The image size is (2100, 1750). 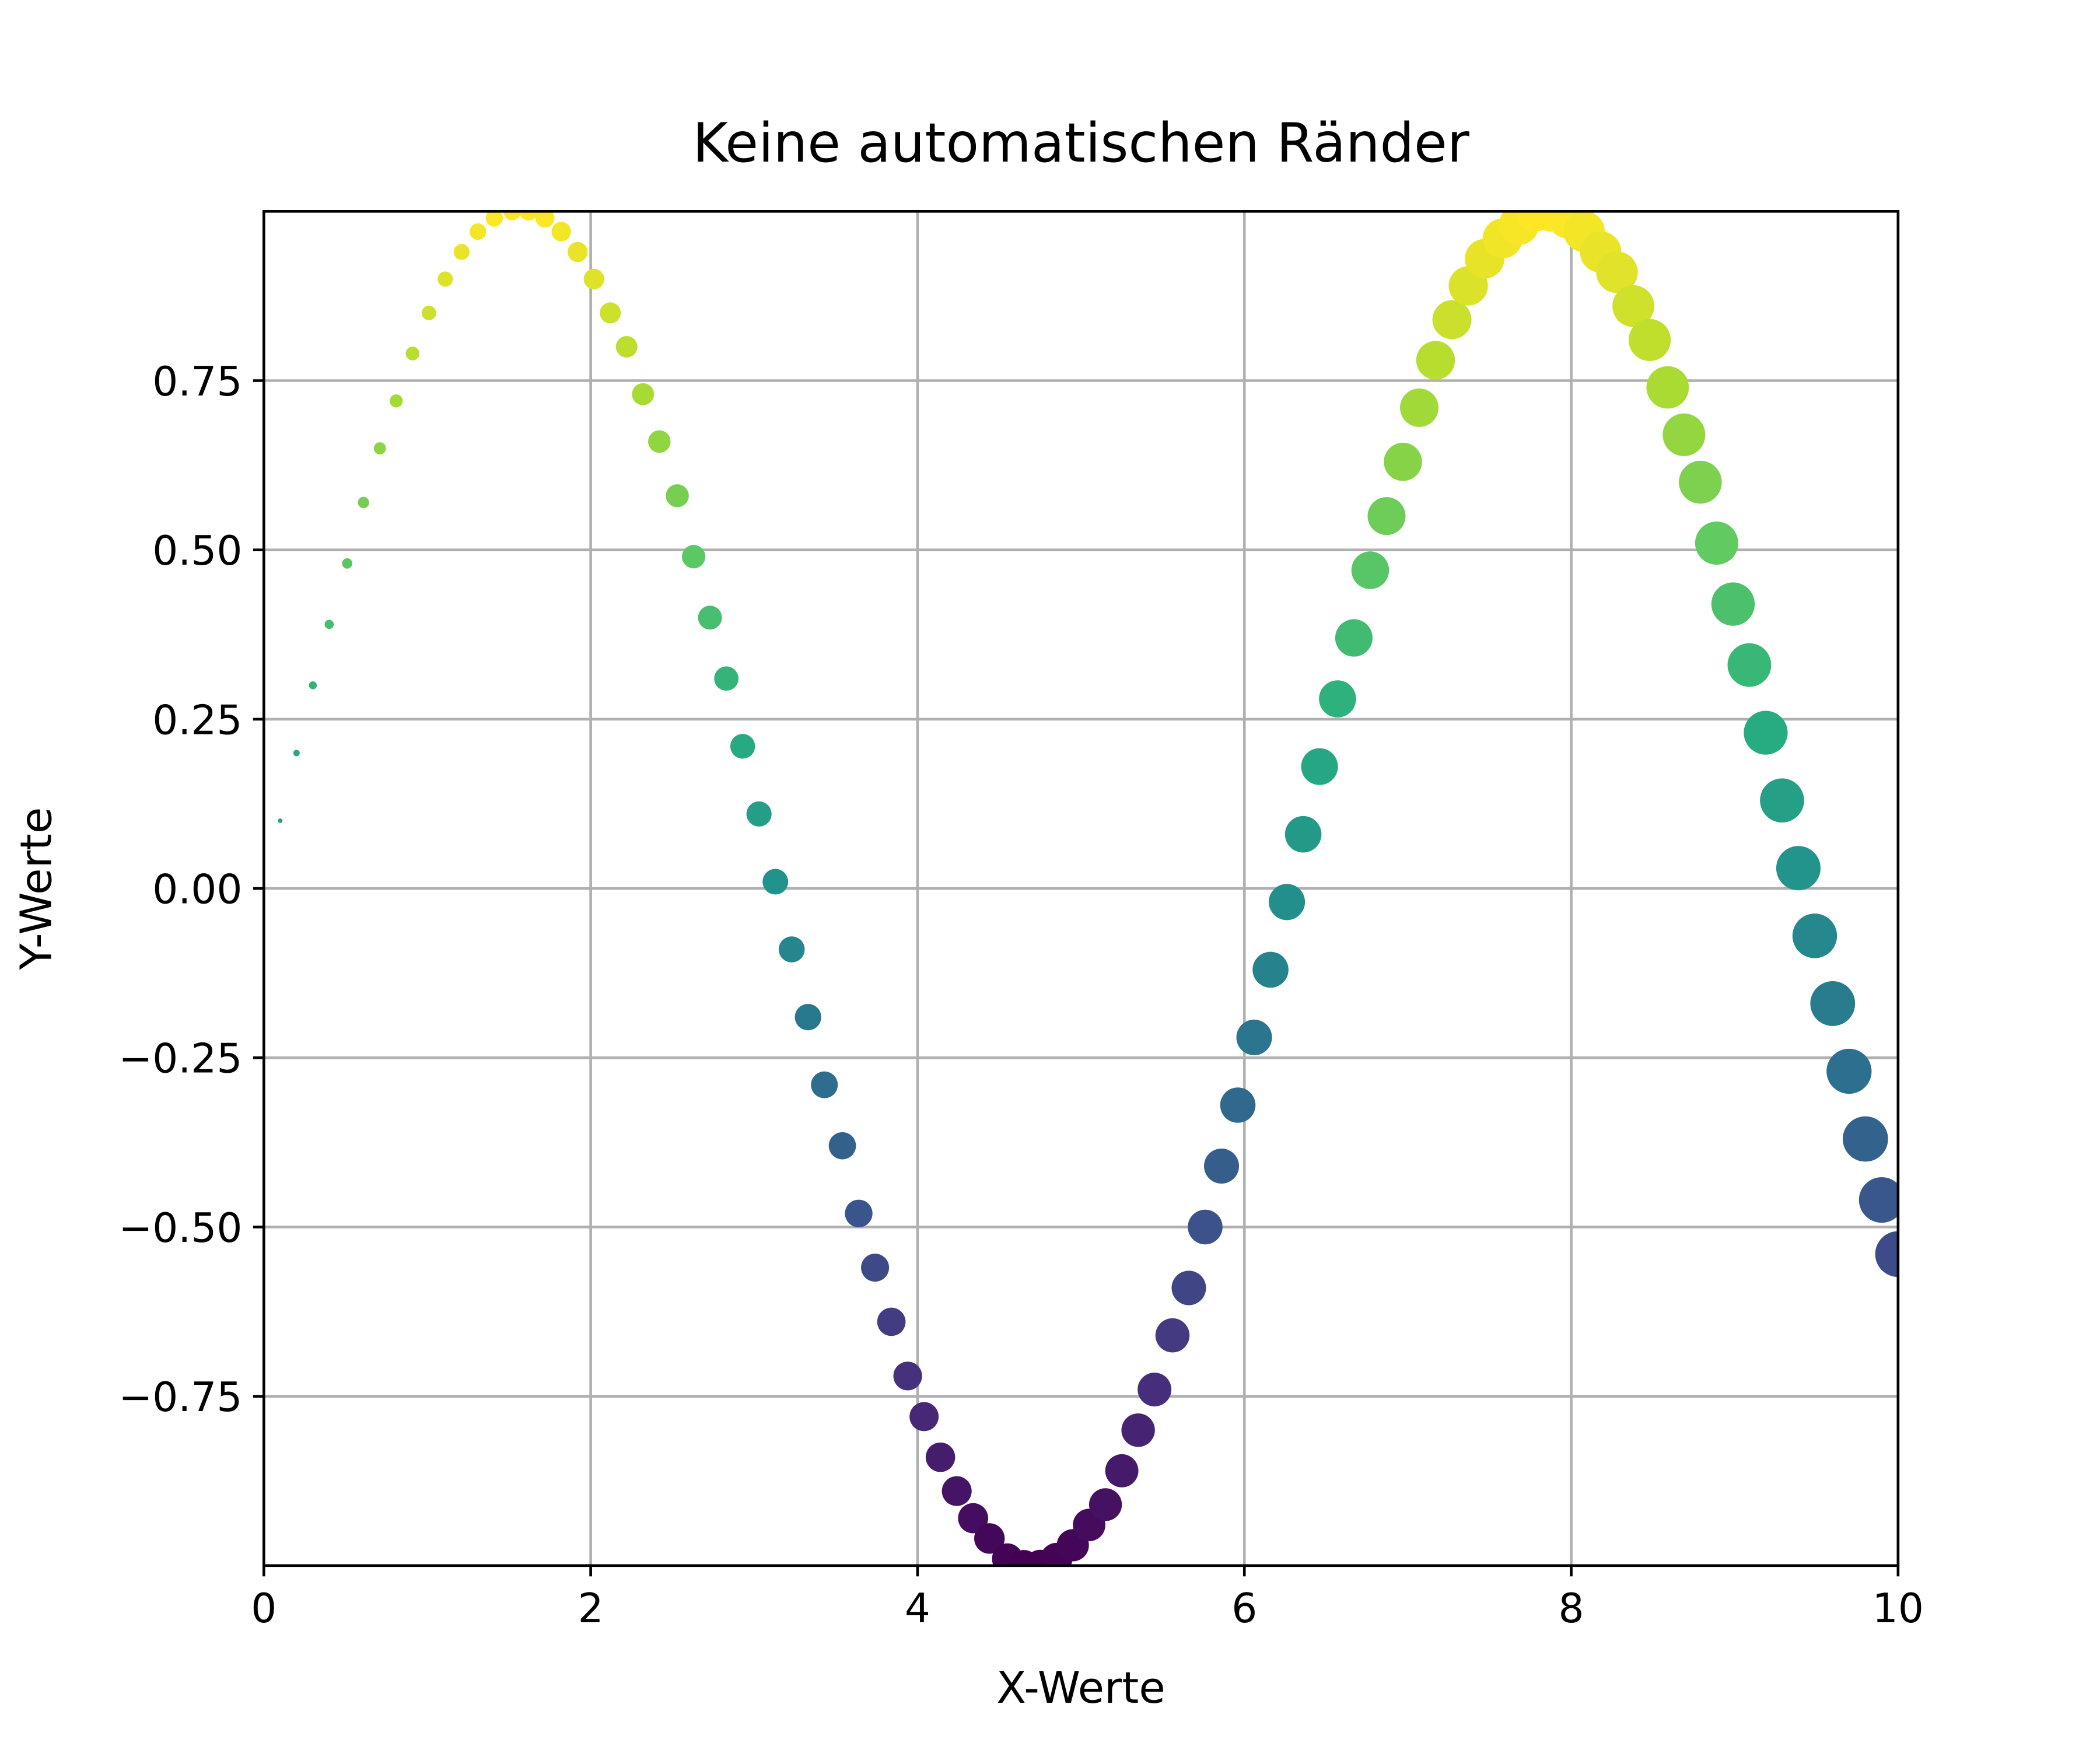 What do you see at coordinates (197, 382) in the screenshot?
I see `y-tick-label: 0.75` at bounding box center [197, 382].